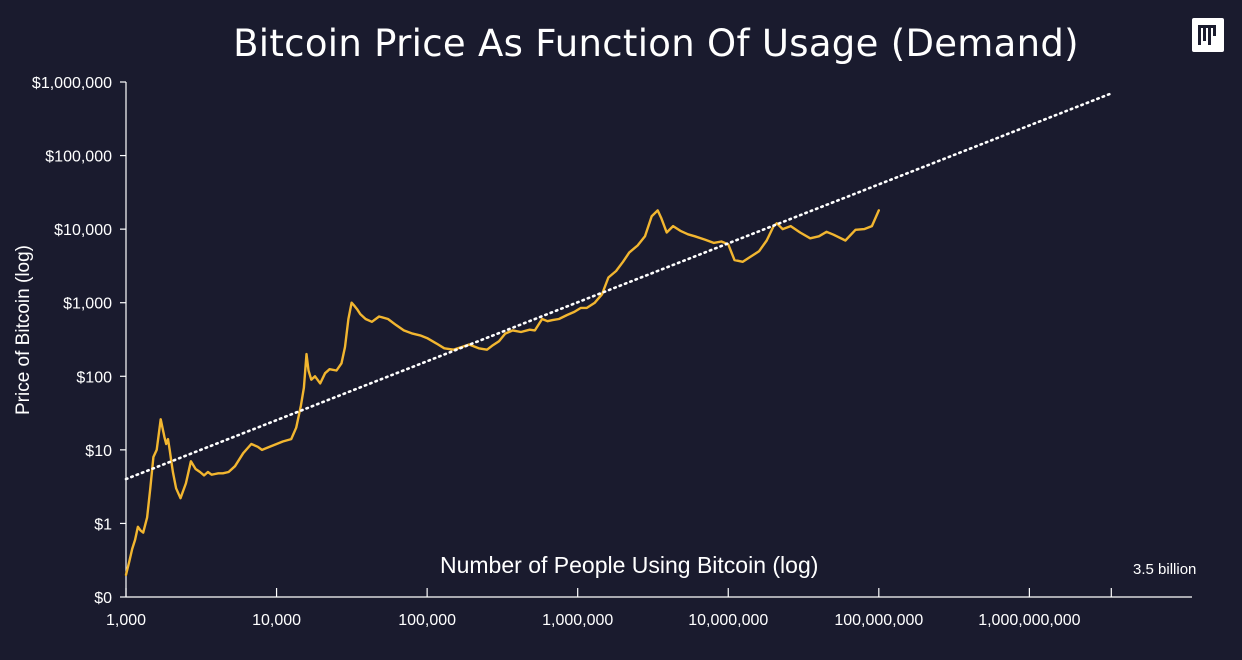 Image resolution: width=1242 pixels, height=660 pixels. Describe the element at coordinates (103, 598) in the screenshot. I see `y-tick-label: $0` at that location.